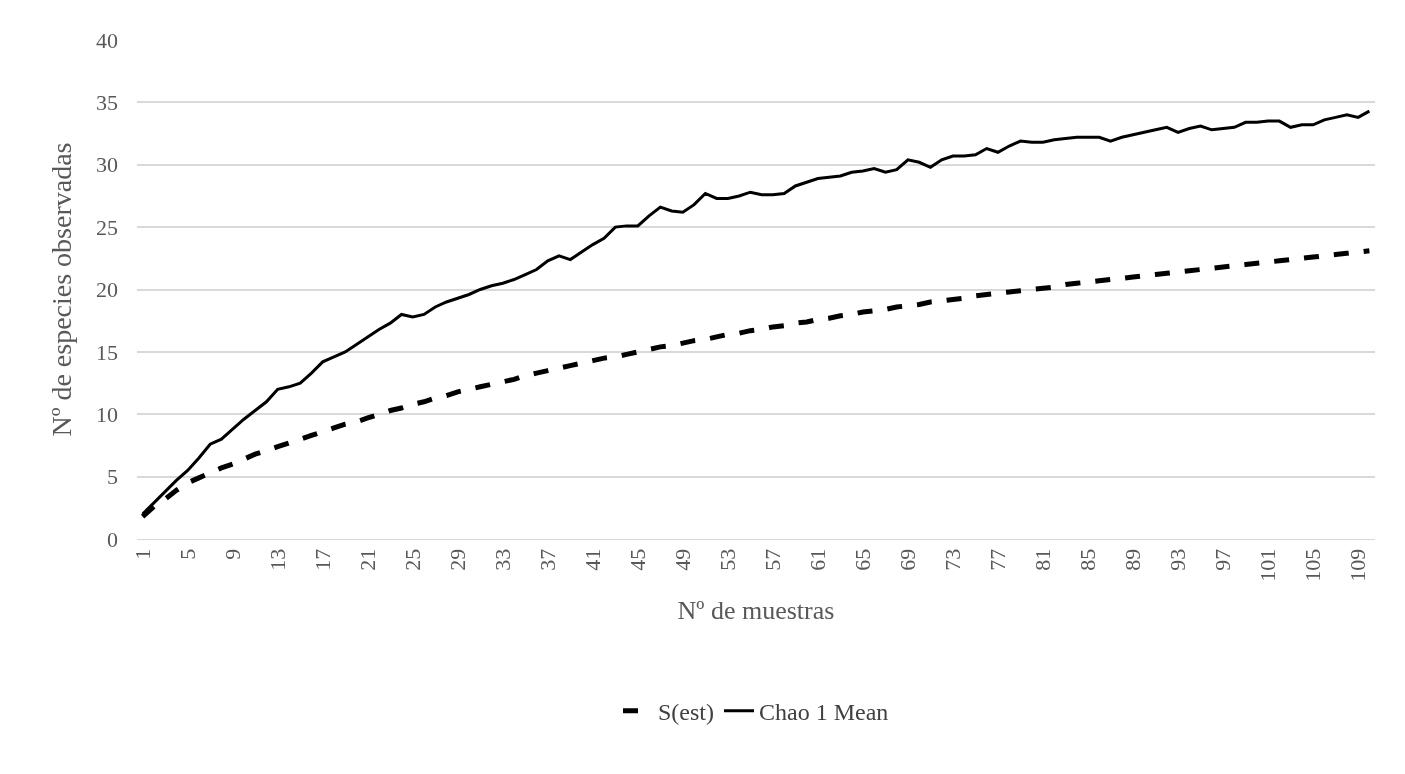 The image size is (1405, 774). I want to click on y-tick-label: 10, so click(107, 414).